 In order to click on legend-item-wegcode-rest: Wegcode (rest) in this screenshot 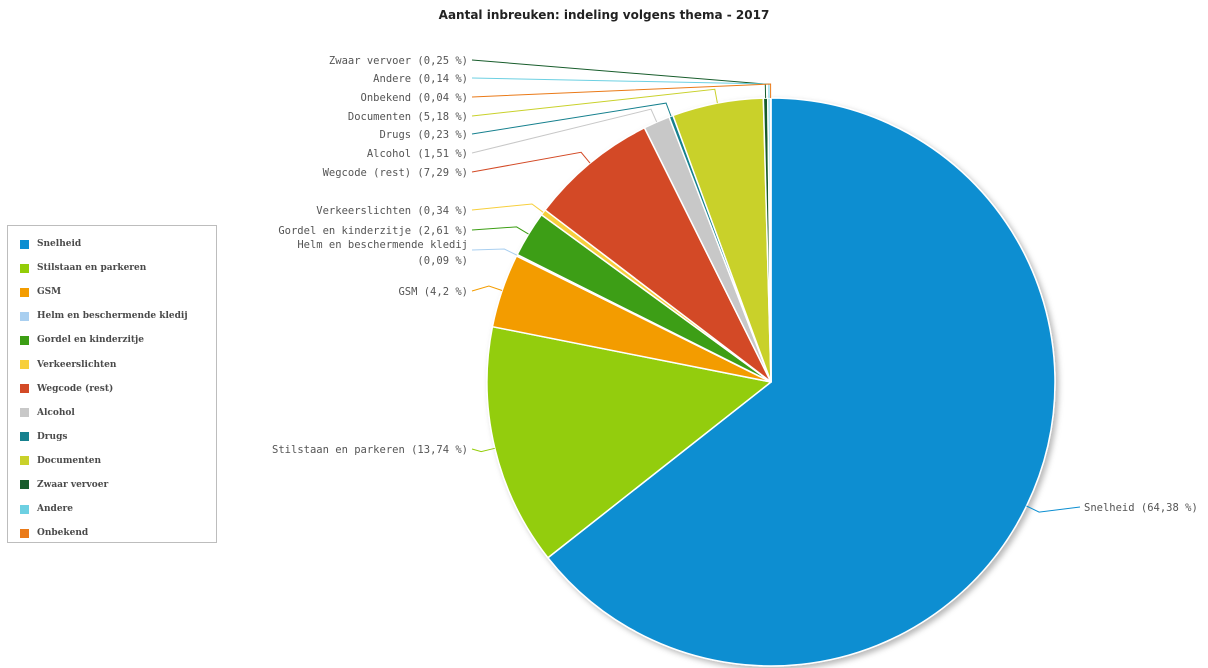, I will do `click(112, 389)`.